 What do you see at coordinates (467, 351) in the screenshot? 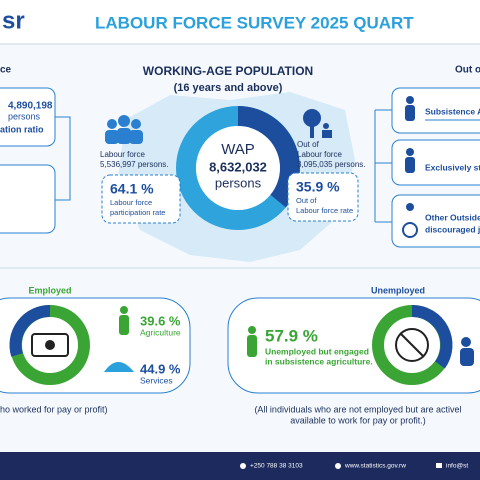
I see `person-icon` at bounding box center [467, 351].